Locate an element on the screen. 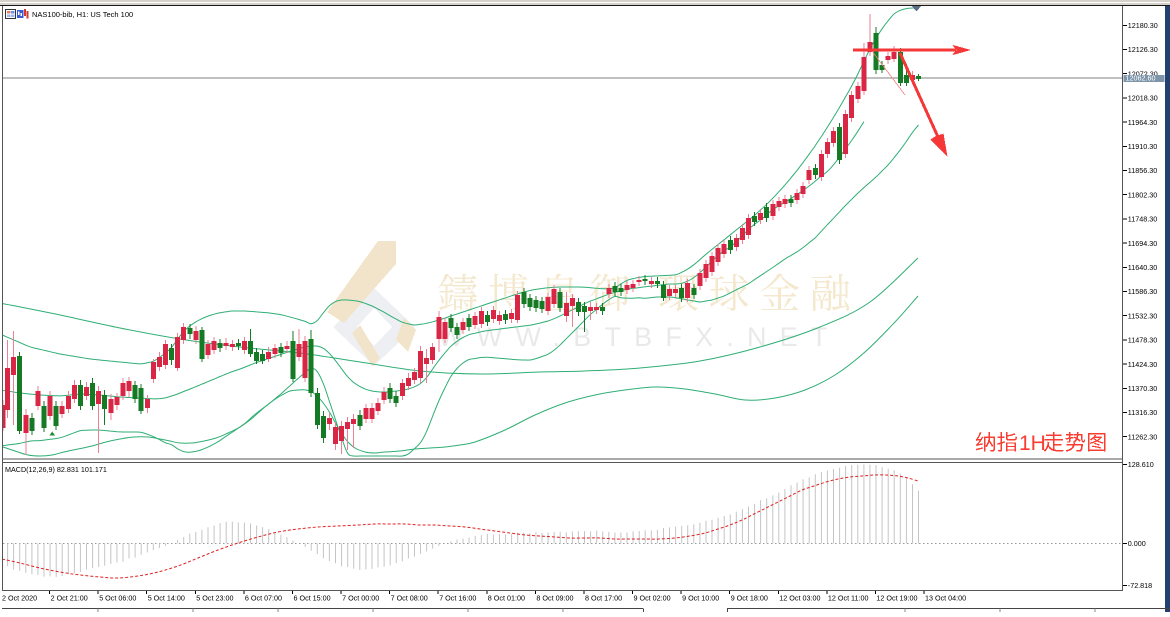 This screenshot has width=1170, height=617. svg-text: 6 Oct 15:00 is located at coordinates (312, 598).